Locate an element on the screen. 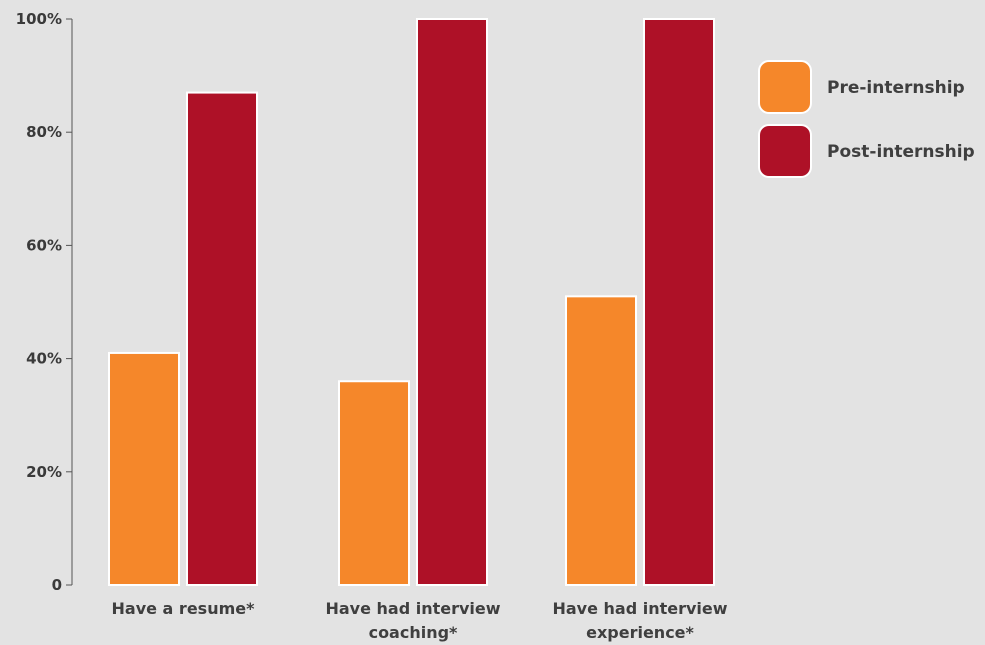  category-label: Have a resume* is located at coordinates (184, 608).